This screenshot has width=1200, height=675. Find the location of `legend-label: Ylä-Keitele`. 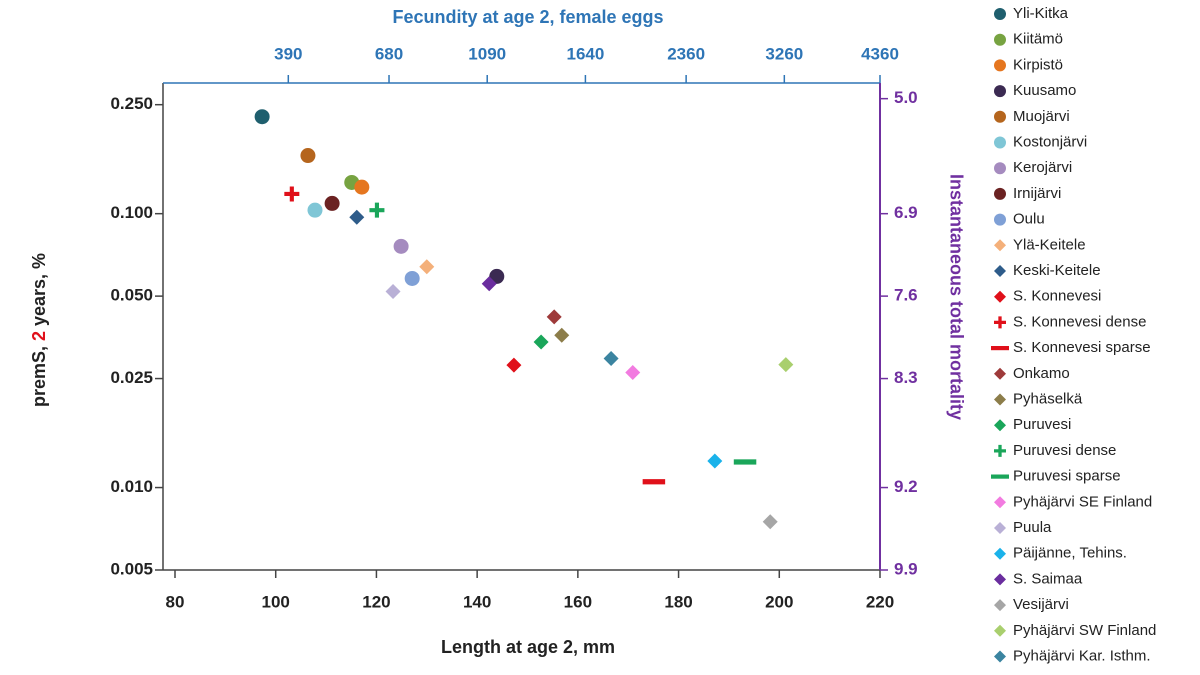

legend-label: Ylä-Keitele is located at coordinates (1049, 244).